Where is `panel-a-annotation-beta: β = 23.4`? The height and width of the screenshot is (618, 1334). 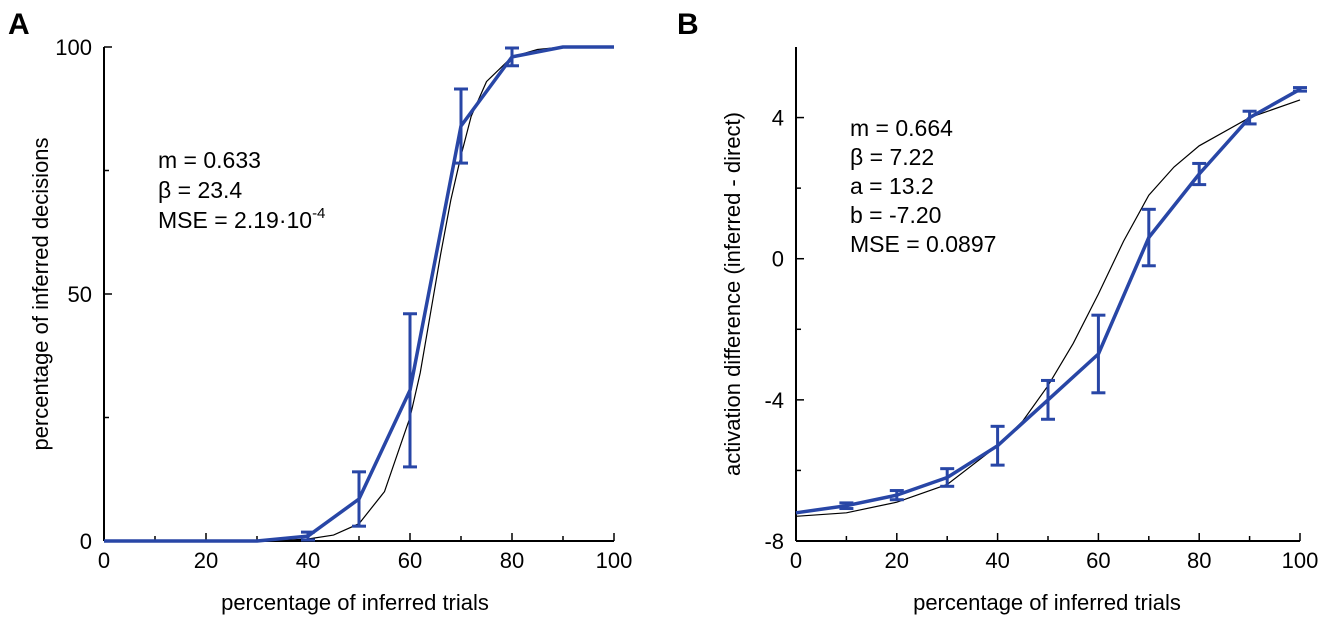
panel-a-annotation-beta: β = 23.4 is located at coordinates (200, 190).